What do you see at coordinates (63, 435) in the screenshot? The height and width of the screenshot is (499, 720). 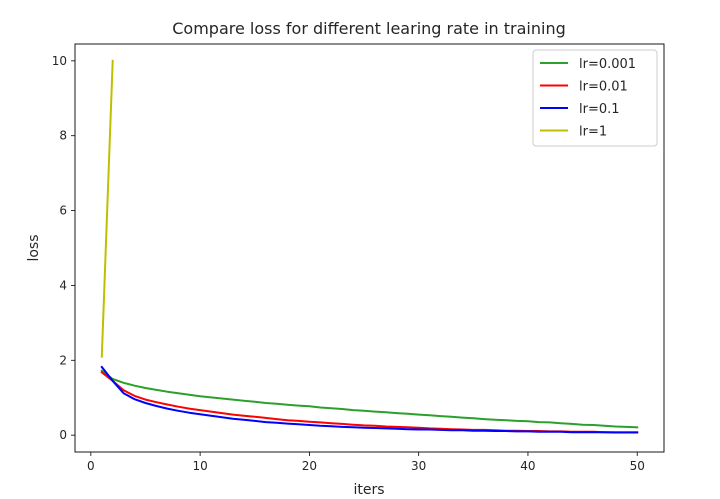 I see `y-tick-label: 0` at bounding box center [63, 435].